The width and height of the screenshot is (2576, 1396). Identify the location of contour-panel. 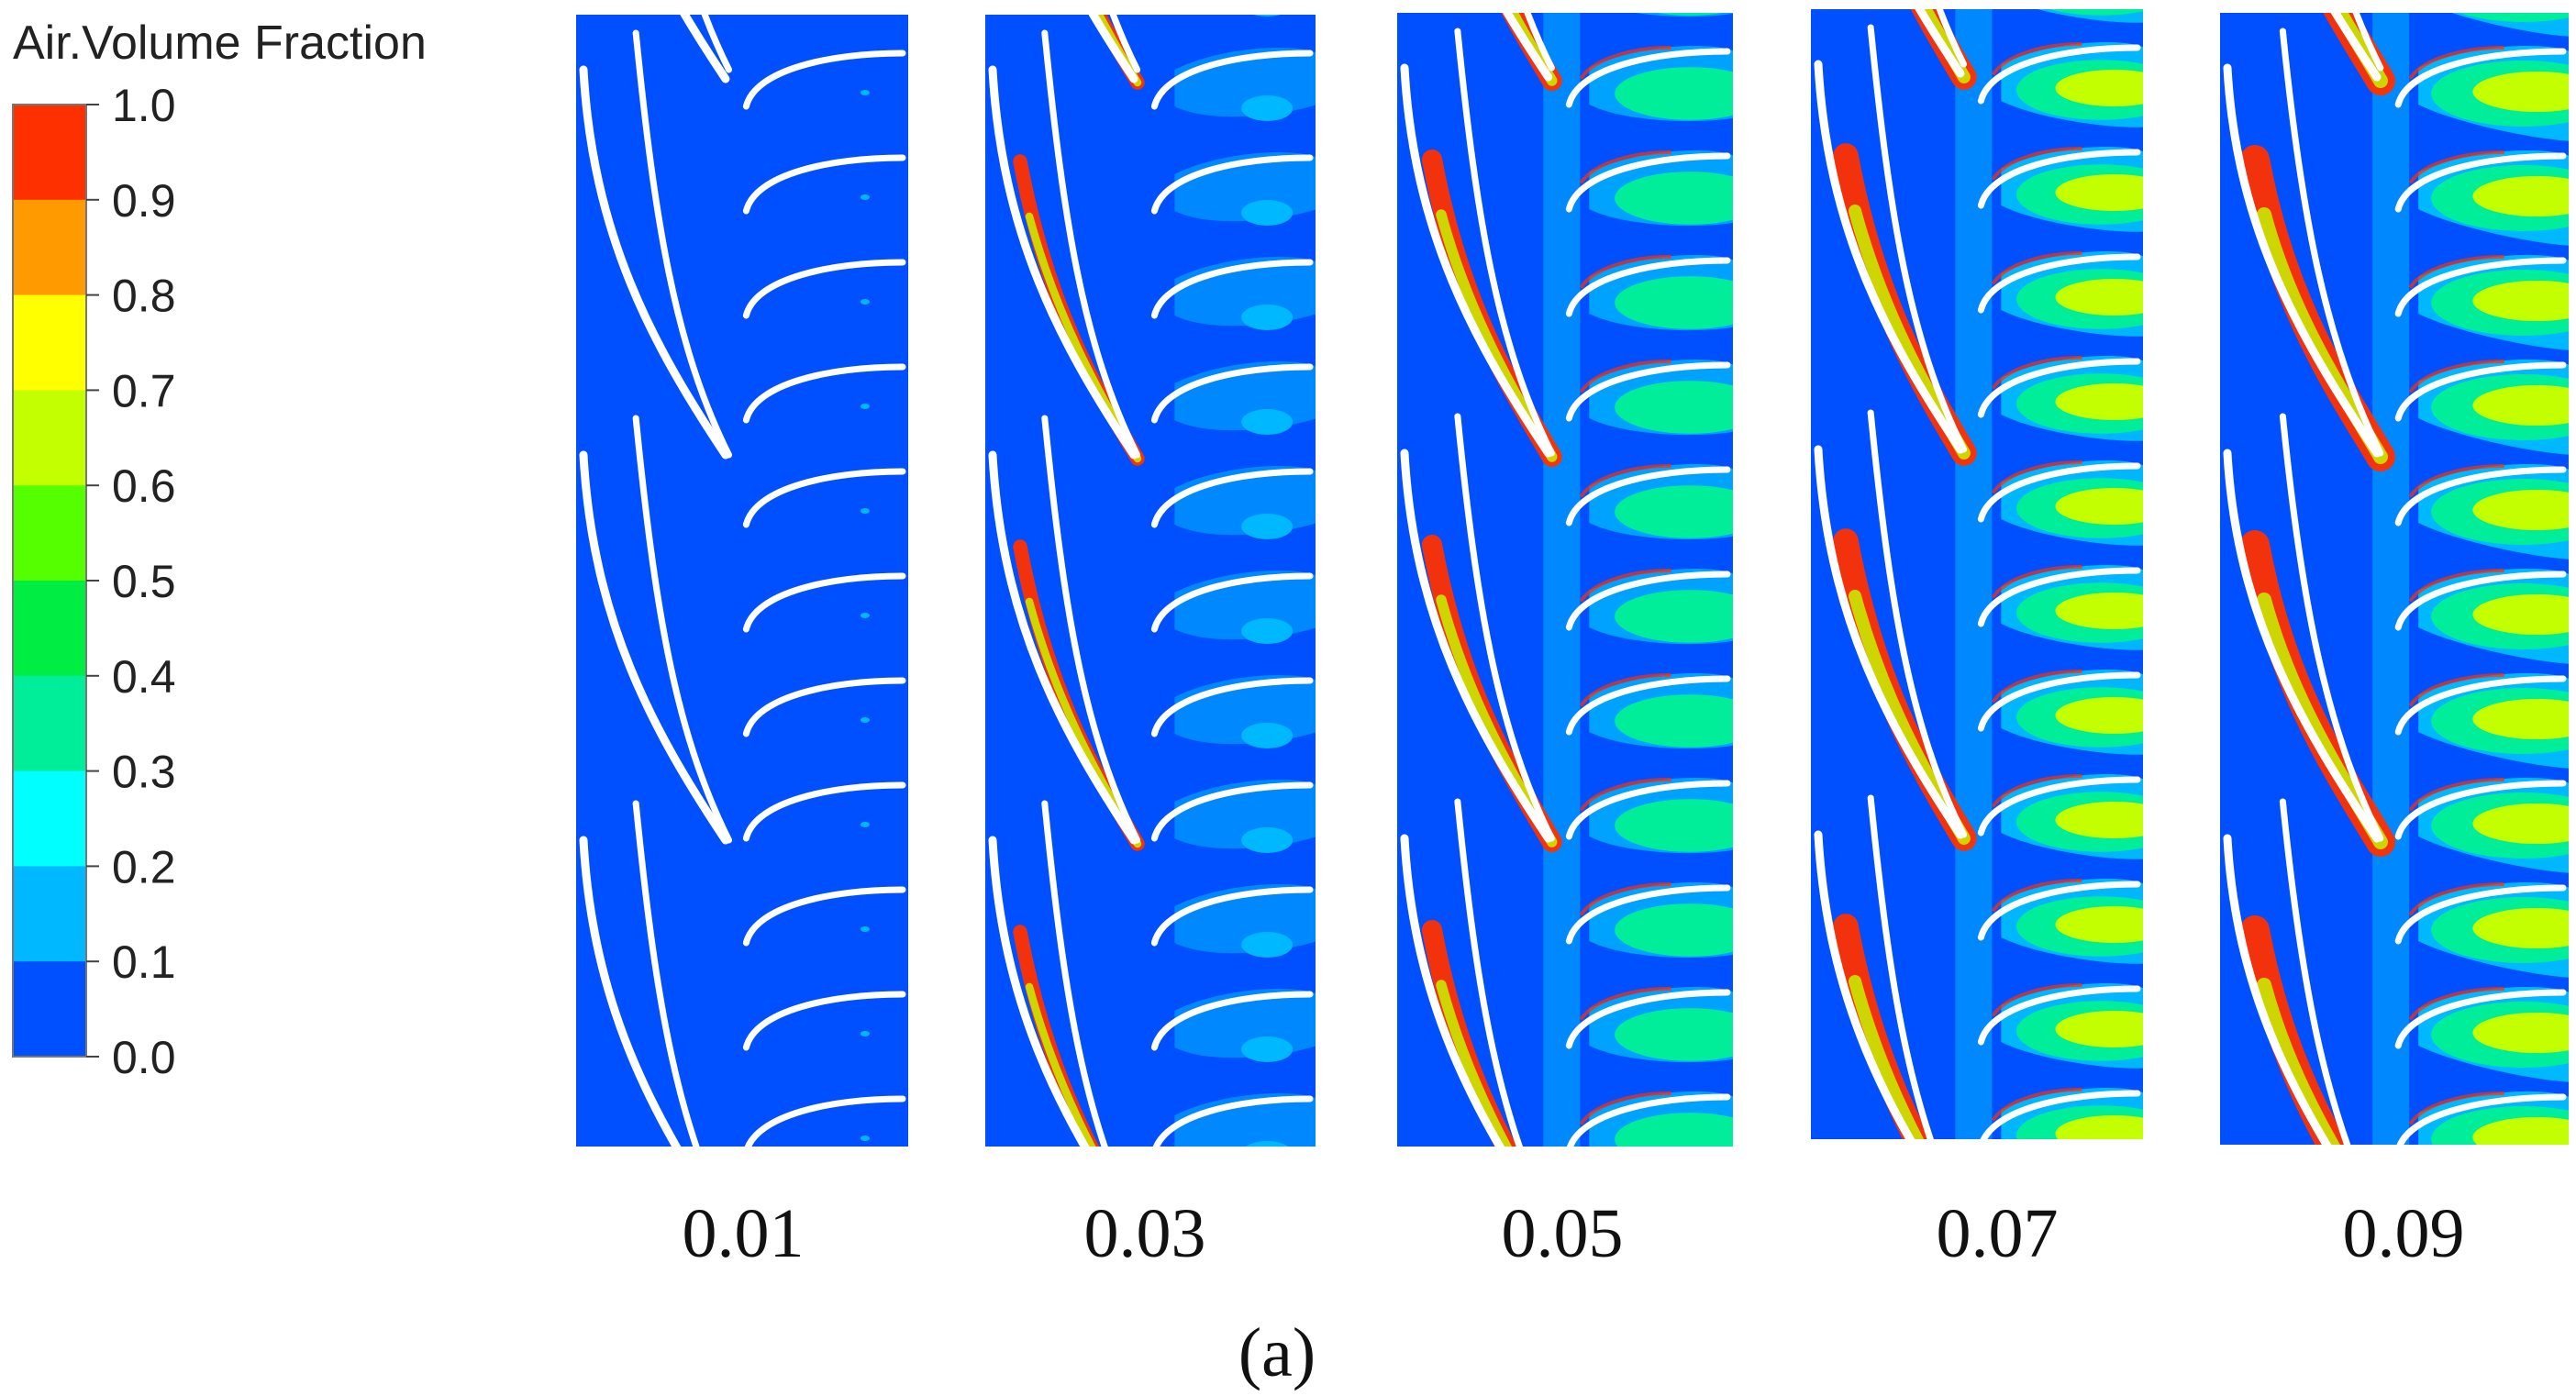
(1565, 580).